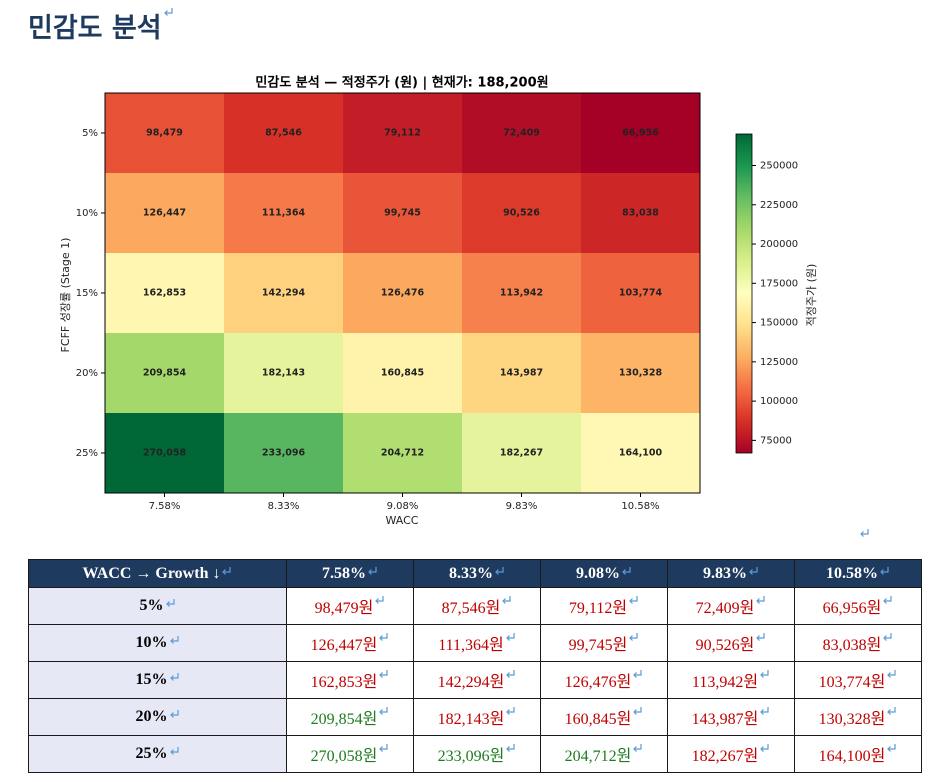 This screenshot has height=782, width=936. What do you see at coordinates (725, 682) in the screenshot?
I see `cell-text: 113,942원` at bounding box center [725, 682].